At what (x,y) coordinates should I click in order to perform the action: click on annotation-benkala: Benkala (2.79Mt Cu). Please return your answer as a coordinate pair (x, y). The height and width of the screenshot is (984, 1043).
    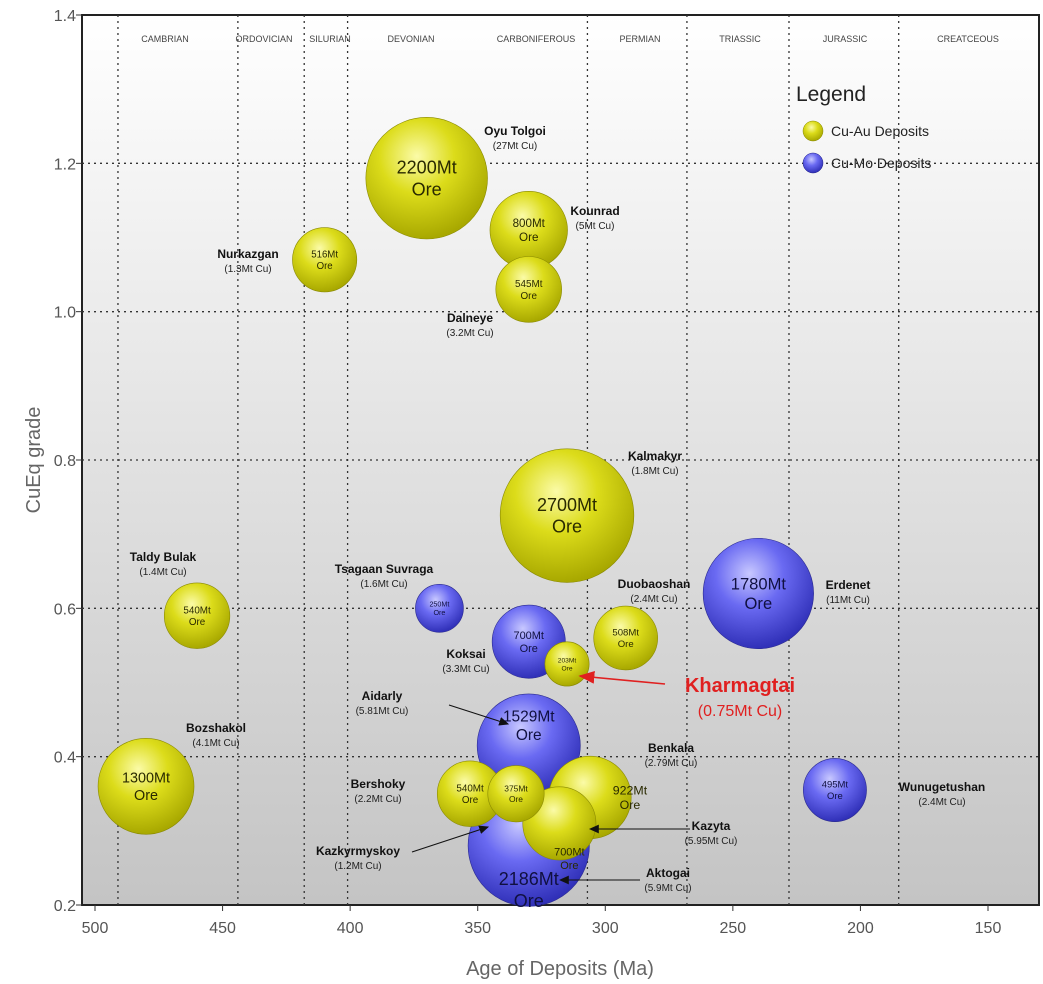
    Looking at the image, I should click on (671, 755).